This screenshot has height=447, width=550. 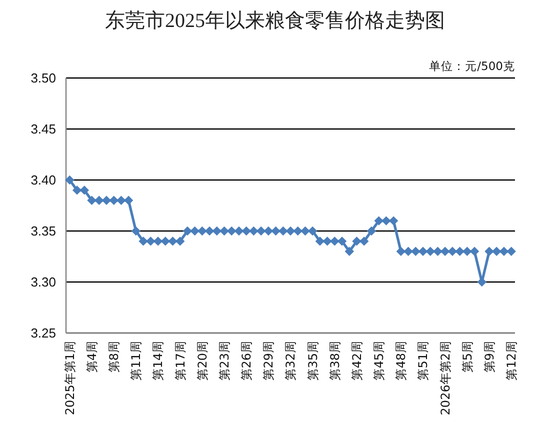 I want to click on x-tick-label: 第45周, so click(x=379, y=360).